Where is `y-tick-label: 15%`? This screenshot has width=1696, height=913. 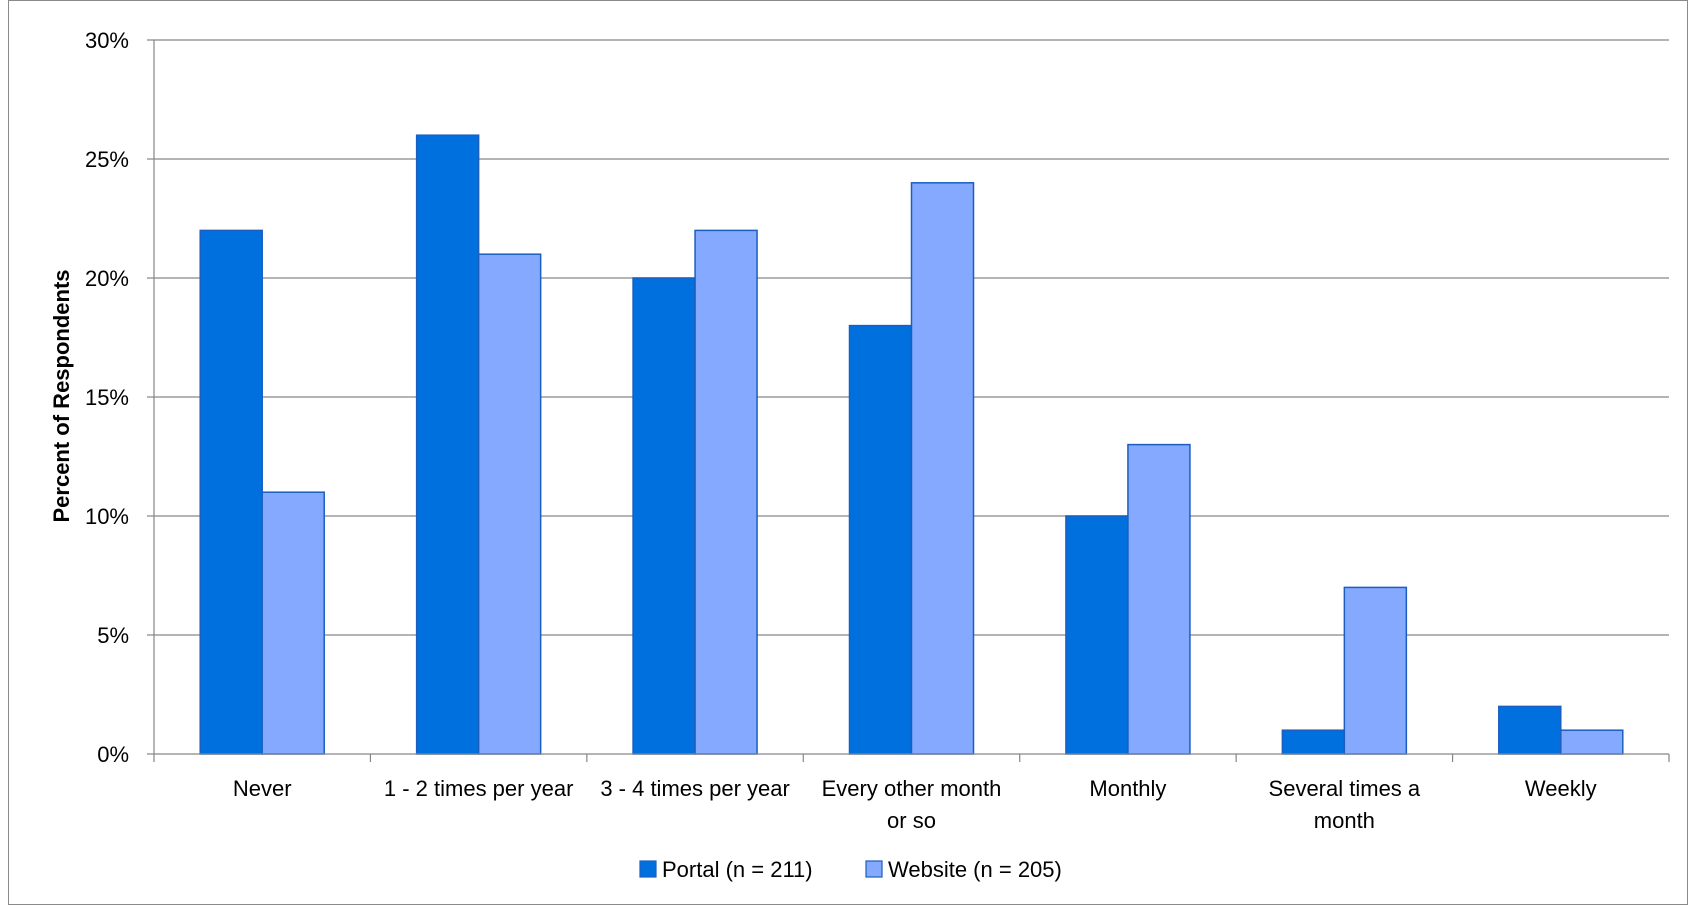
y-tick-label: 15% is located at coordinates (107, 397).